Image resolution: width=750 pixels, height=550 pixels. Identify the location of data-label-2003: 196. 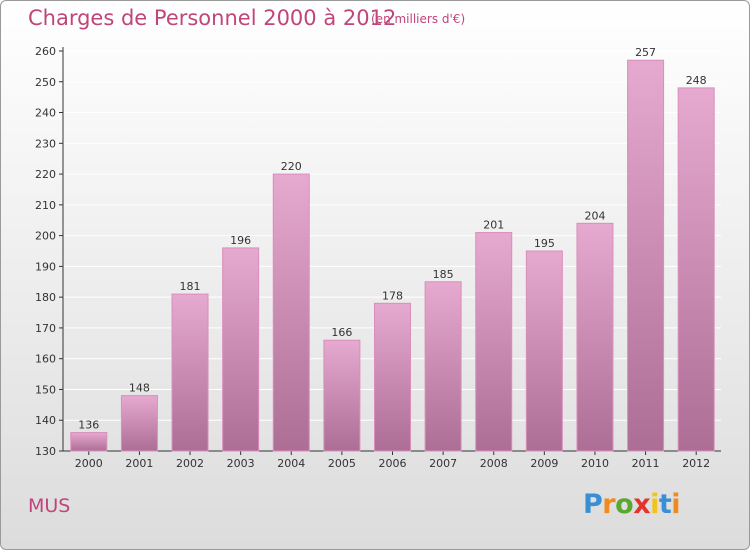
(240, 240).